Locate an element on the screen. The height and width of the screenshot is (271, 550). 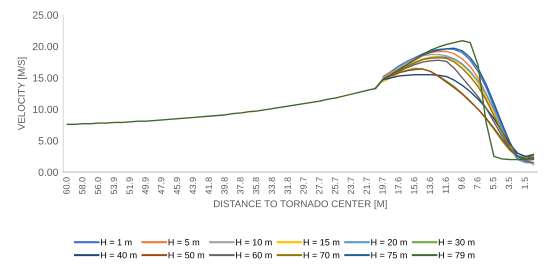
x-tick-label: 31.8 is located at coordinates (287, 185).